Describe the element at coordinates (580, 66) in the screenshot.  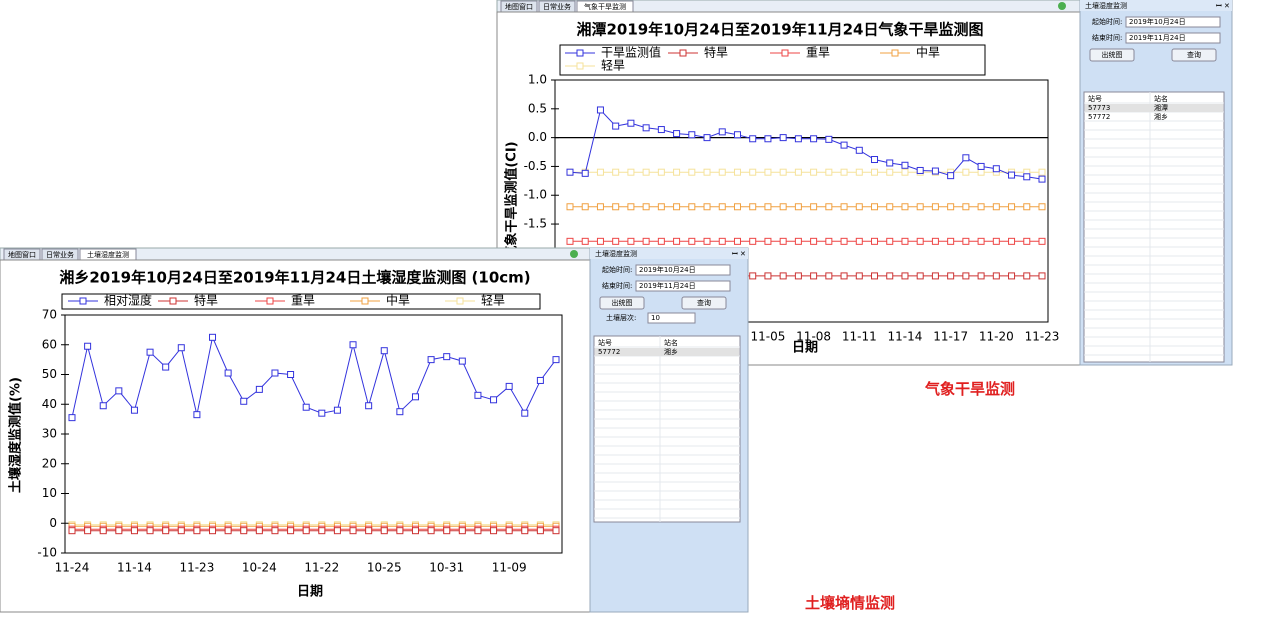
I see `legend-marker` at that location.